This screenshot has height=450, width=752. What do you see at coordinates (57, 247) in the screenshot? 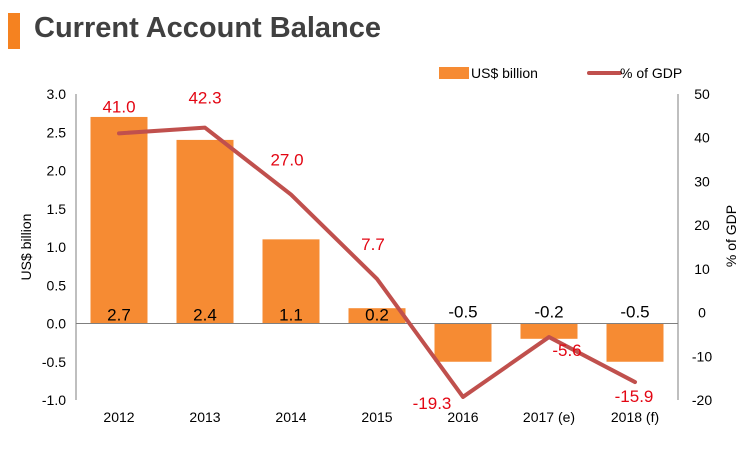
I see `y-tick-label: 1.0` at bounding box center [57, 247].